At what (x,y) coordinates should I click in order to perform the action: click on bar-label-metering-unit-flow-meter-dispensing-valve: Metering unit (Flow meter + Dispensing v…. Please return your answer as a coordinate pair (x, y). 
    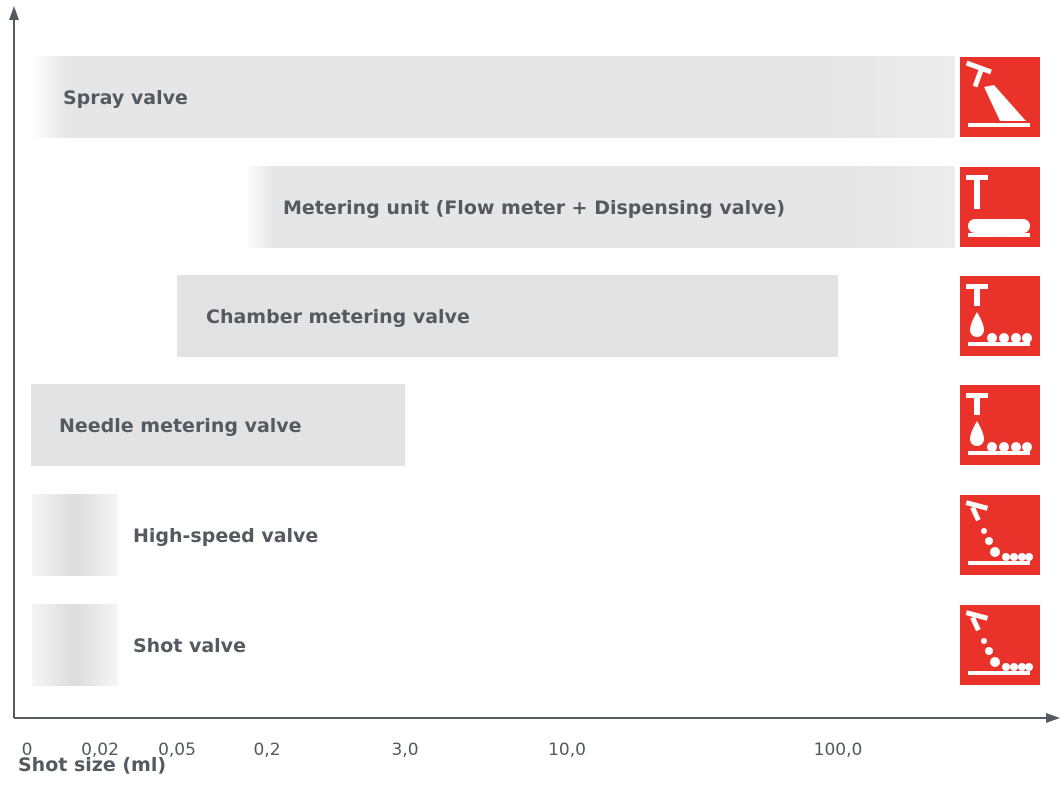
    Looking at the image, I should click on (534, 208).